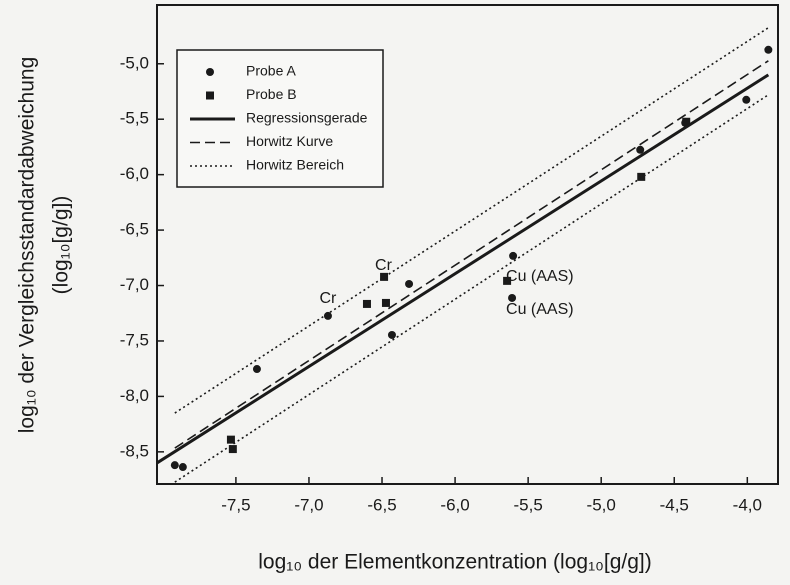  I want to click on y-tick-label: -6,5, so click(134, 229).